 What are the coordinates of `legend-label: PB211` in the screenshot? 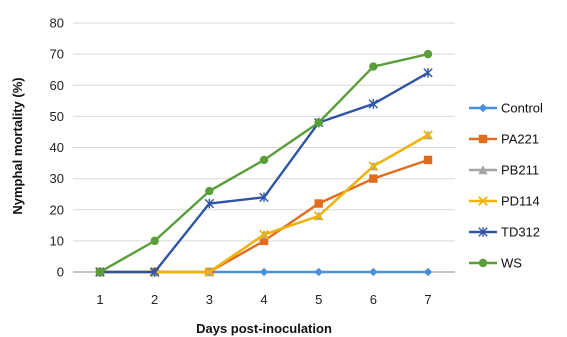 It's located at (520, 170).